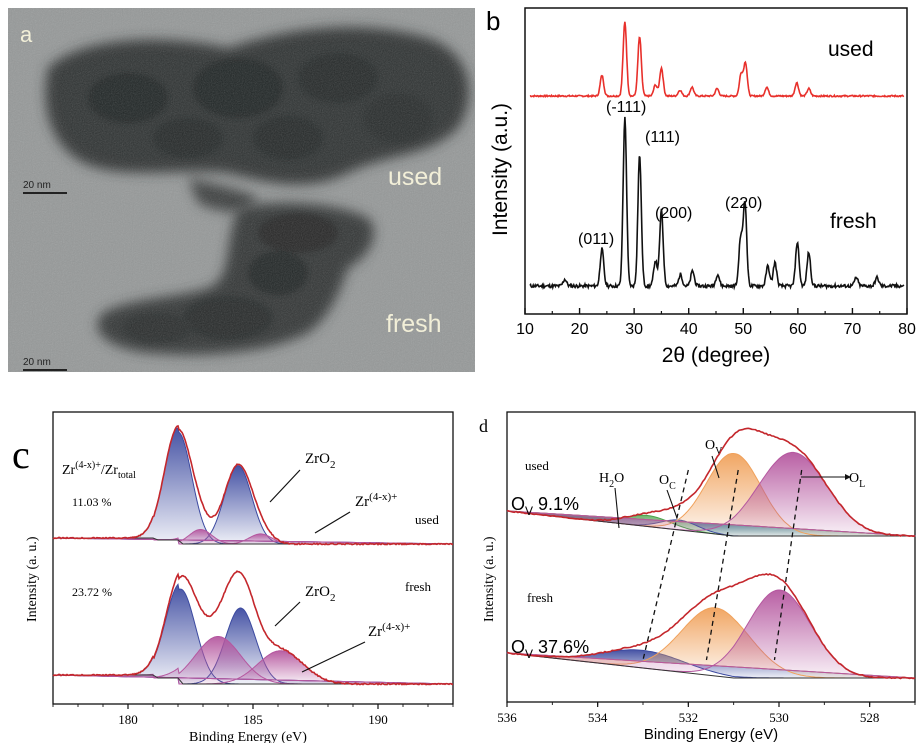  Describe the element at coordinates (857, 480) in the screenshot. I see `o-ol-annotation: OL` at that location.